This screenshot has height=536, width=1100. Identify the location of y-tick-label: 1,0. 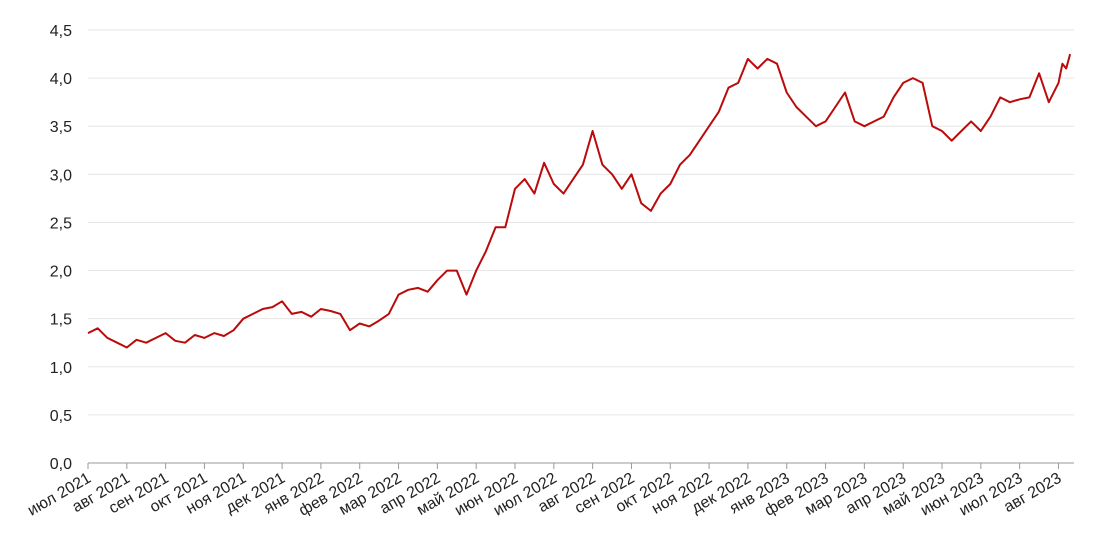
(61, 368).